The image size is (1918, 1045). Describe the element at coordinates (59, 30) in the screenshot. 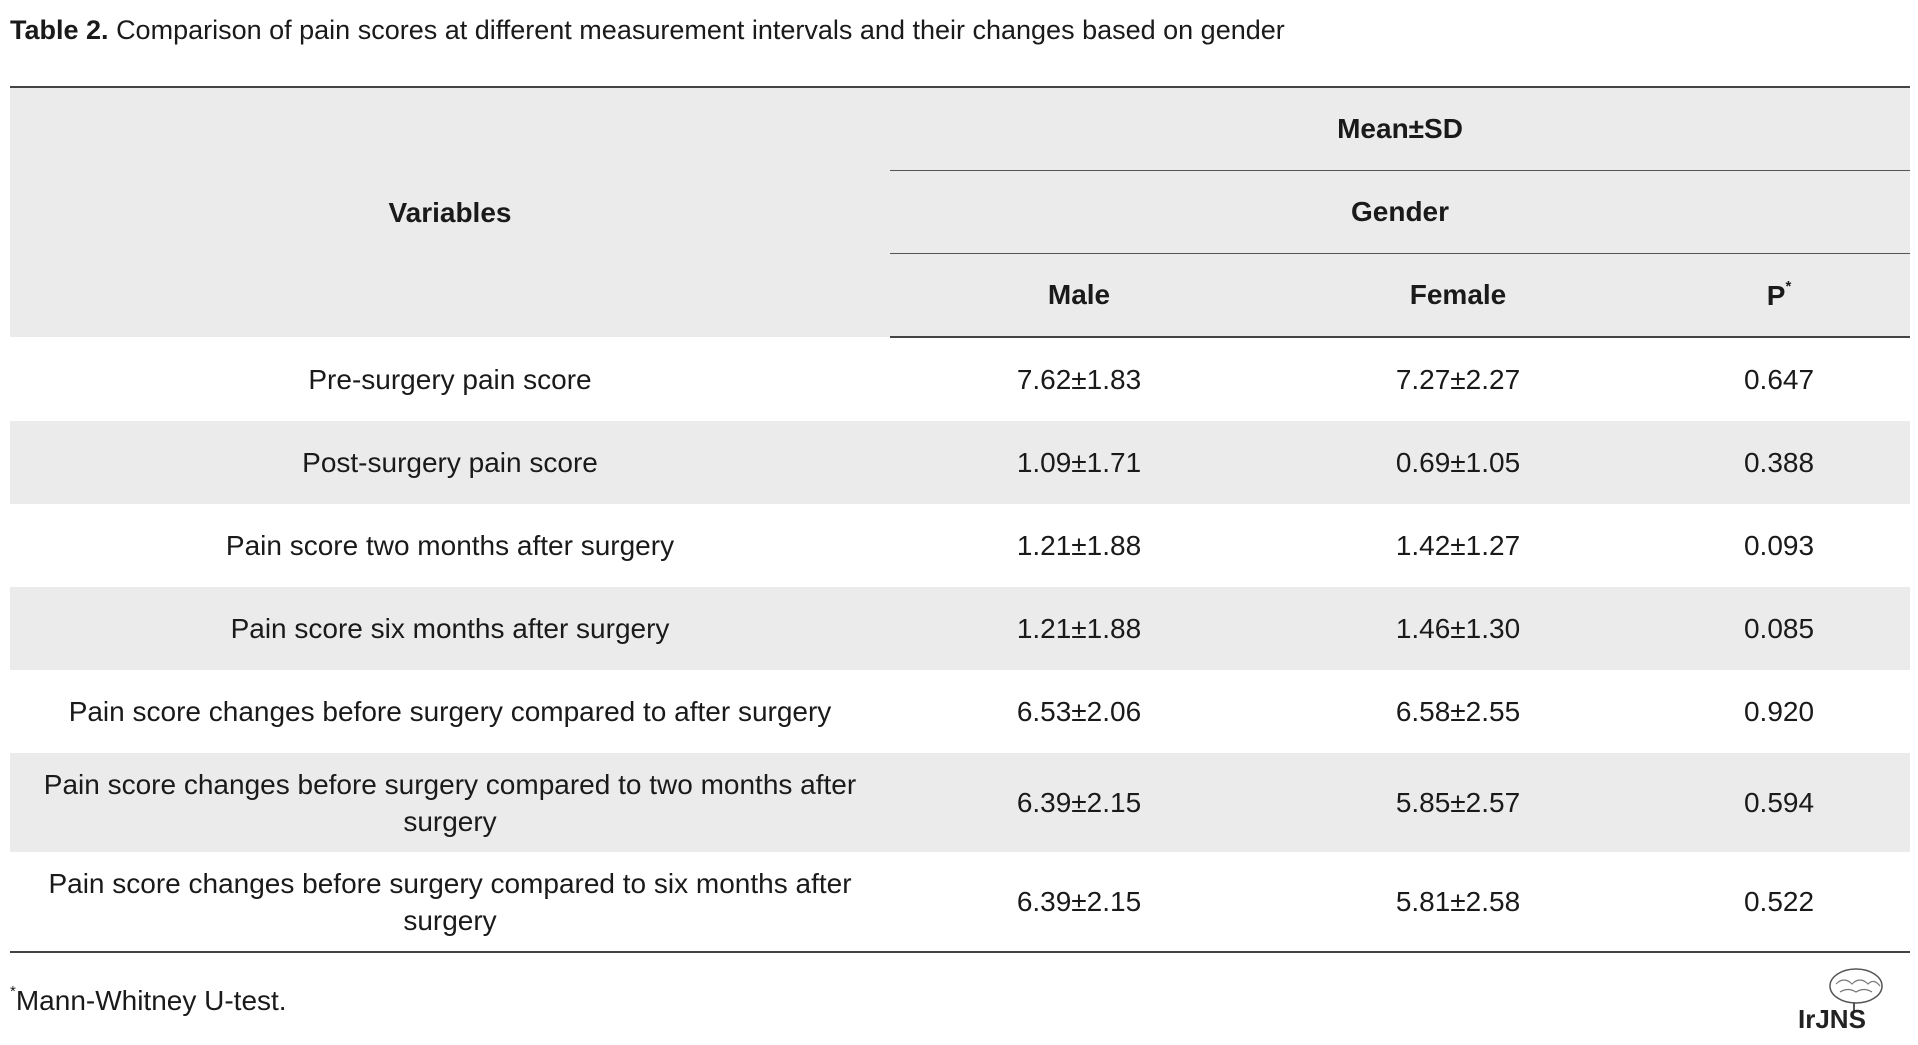

I see `caption-label: Table 2.` at that location.